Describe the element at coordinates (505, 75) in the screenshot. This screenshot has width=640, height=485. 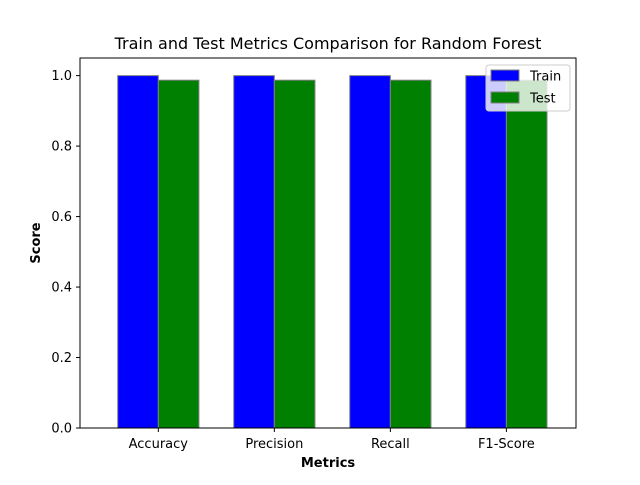
I see `legend-swatch-train` at that location.